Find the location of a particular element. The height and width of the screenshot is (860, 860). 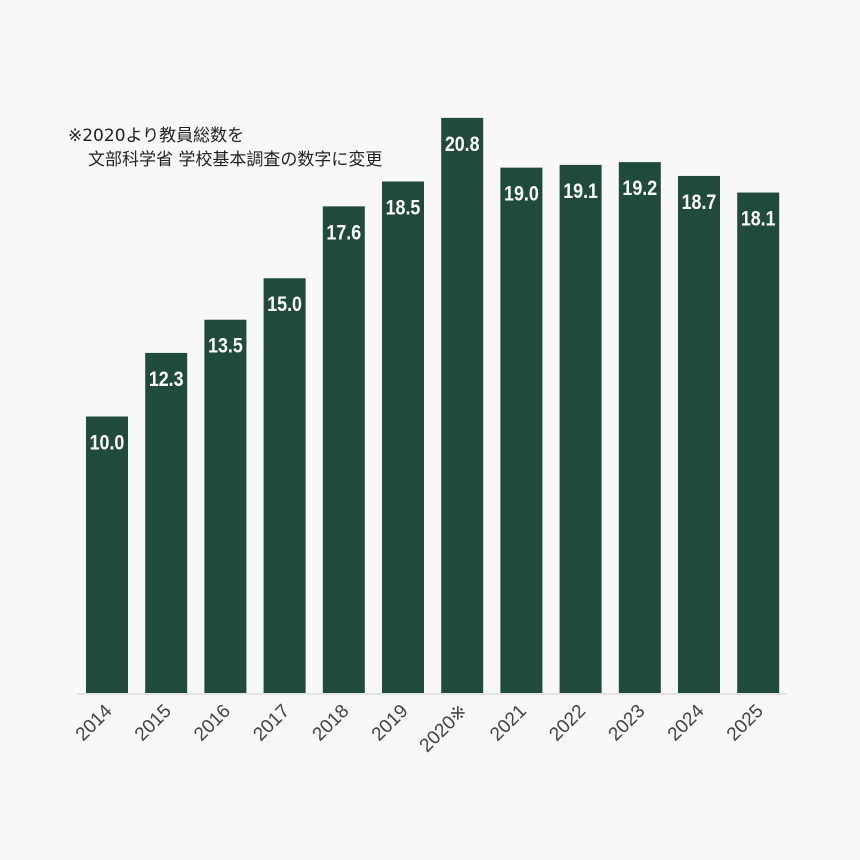

data-label: 19.0 is located at coordinates (521, 194).